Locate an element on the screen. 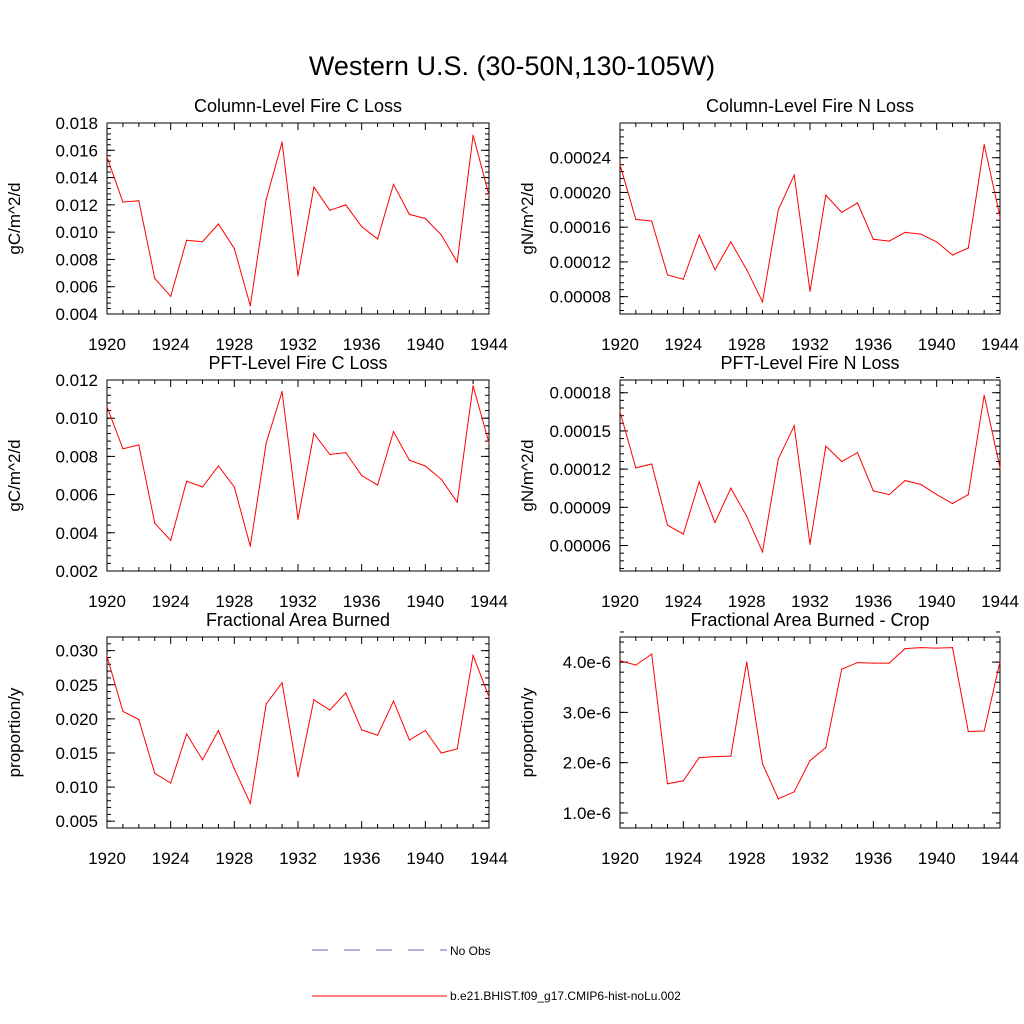 This screenshot has height=1024, width=1024. figure-title: Western U.S. (30-50N,130-105W) is located at coordinates (512, 66).